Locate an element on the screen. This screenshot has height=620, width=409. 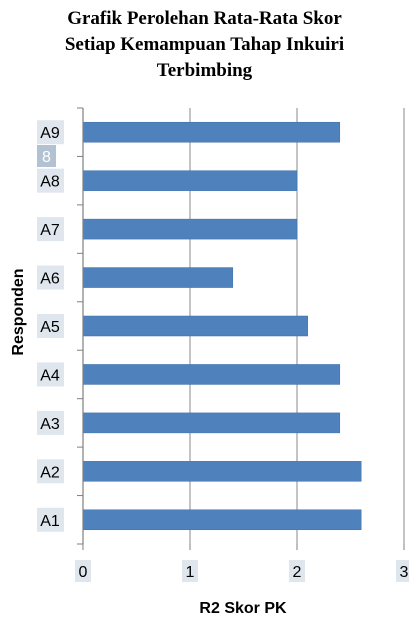
bar-A1 is located at coordinates (222, 520).